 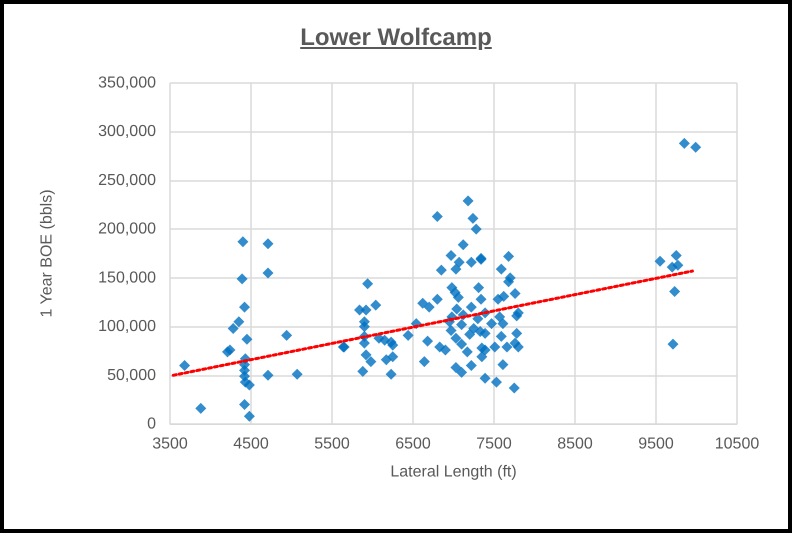 I want to click on y-tick-label: 300,000, so click(x=127, y=131).